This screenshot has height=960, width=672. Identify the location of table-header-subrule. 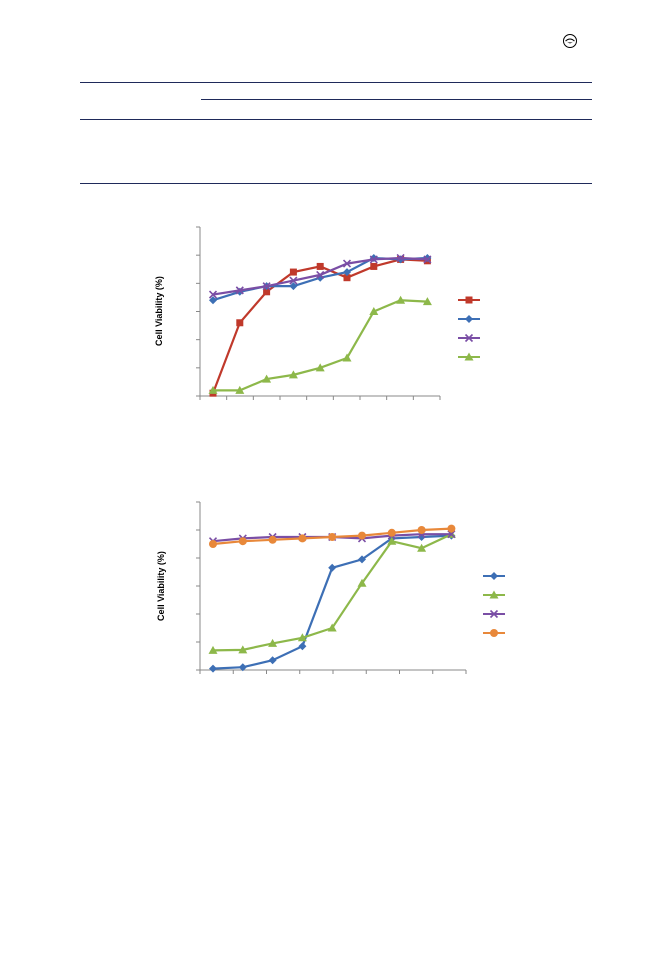
(396, 99).